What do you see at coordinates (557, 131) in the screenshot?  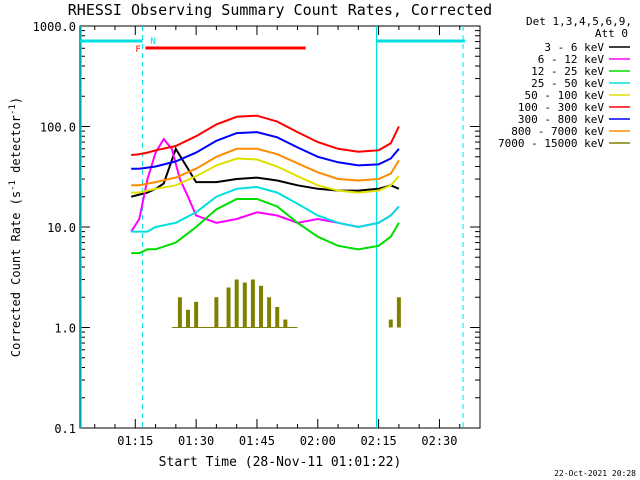 I see `legend-label: 800 - 7000 keV` at bounding box center [557, 131].